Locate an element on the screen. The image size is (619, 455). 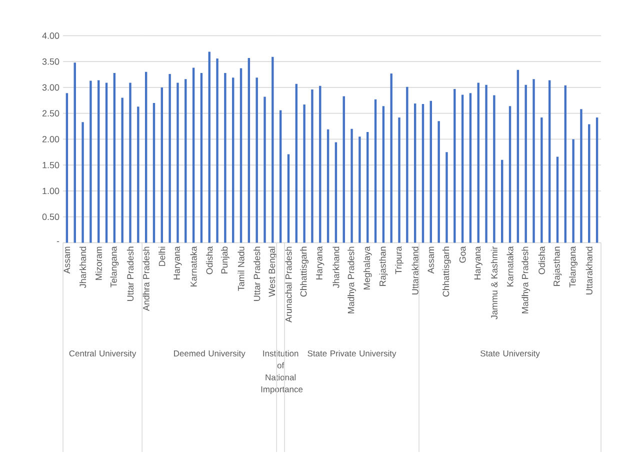
y-tick-label: 1.50 is located at coordinates (51, 165).